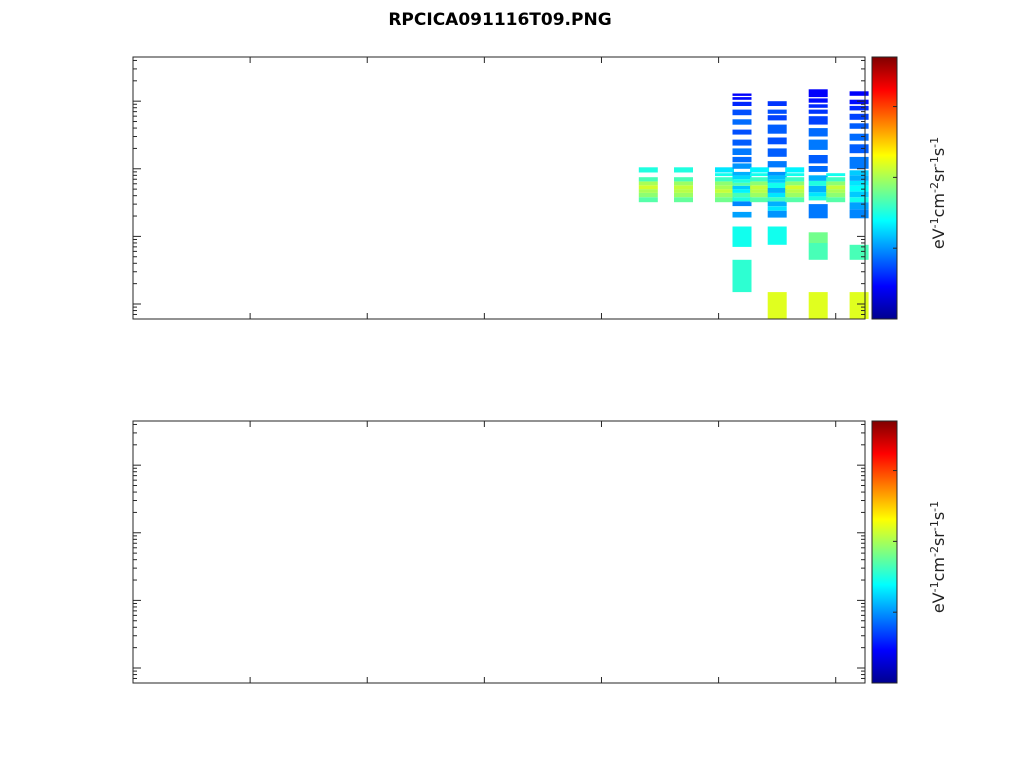 This screenshot has height=768, width=1024. What do you see at coordinates (753, 204) in the screenshot?
I see `heatmap-cells` at bounding box center [753, 204].